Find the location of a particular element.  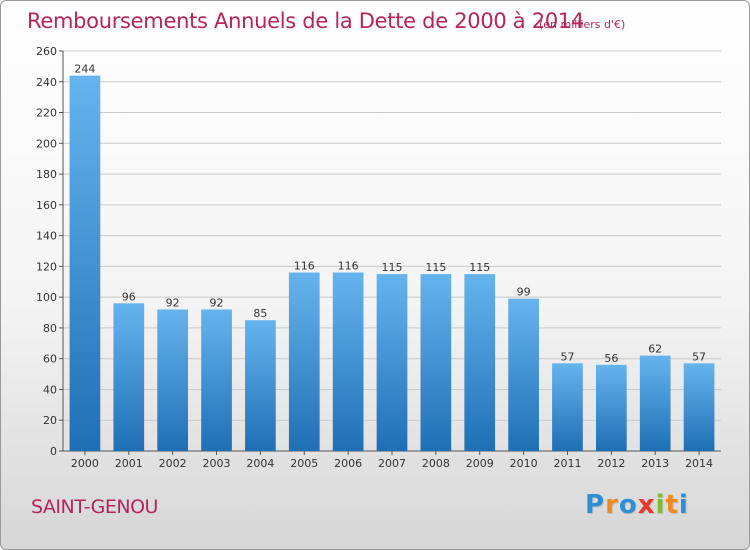

x-tick-label: 2012 is located at coordinates (611, 463).